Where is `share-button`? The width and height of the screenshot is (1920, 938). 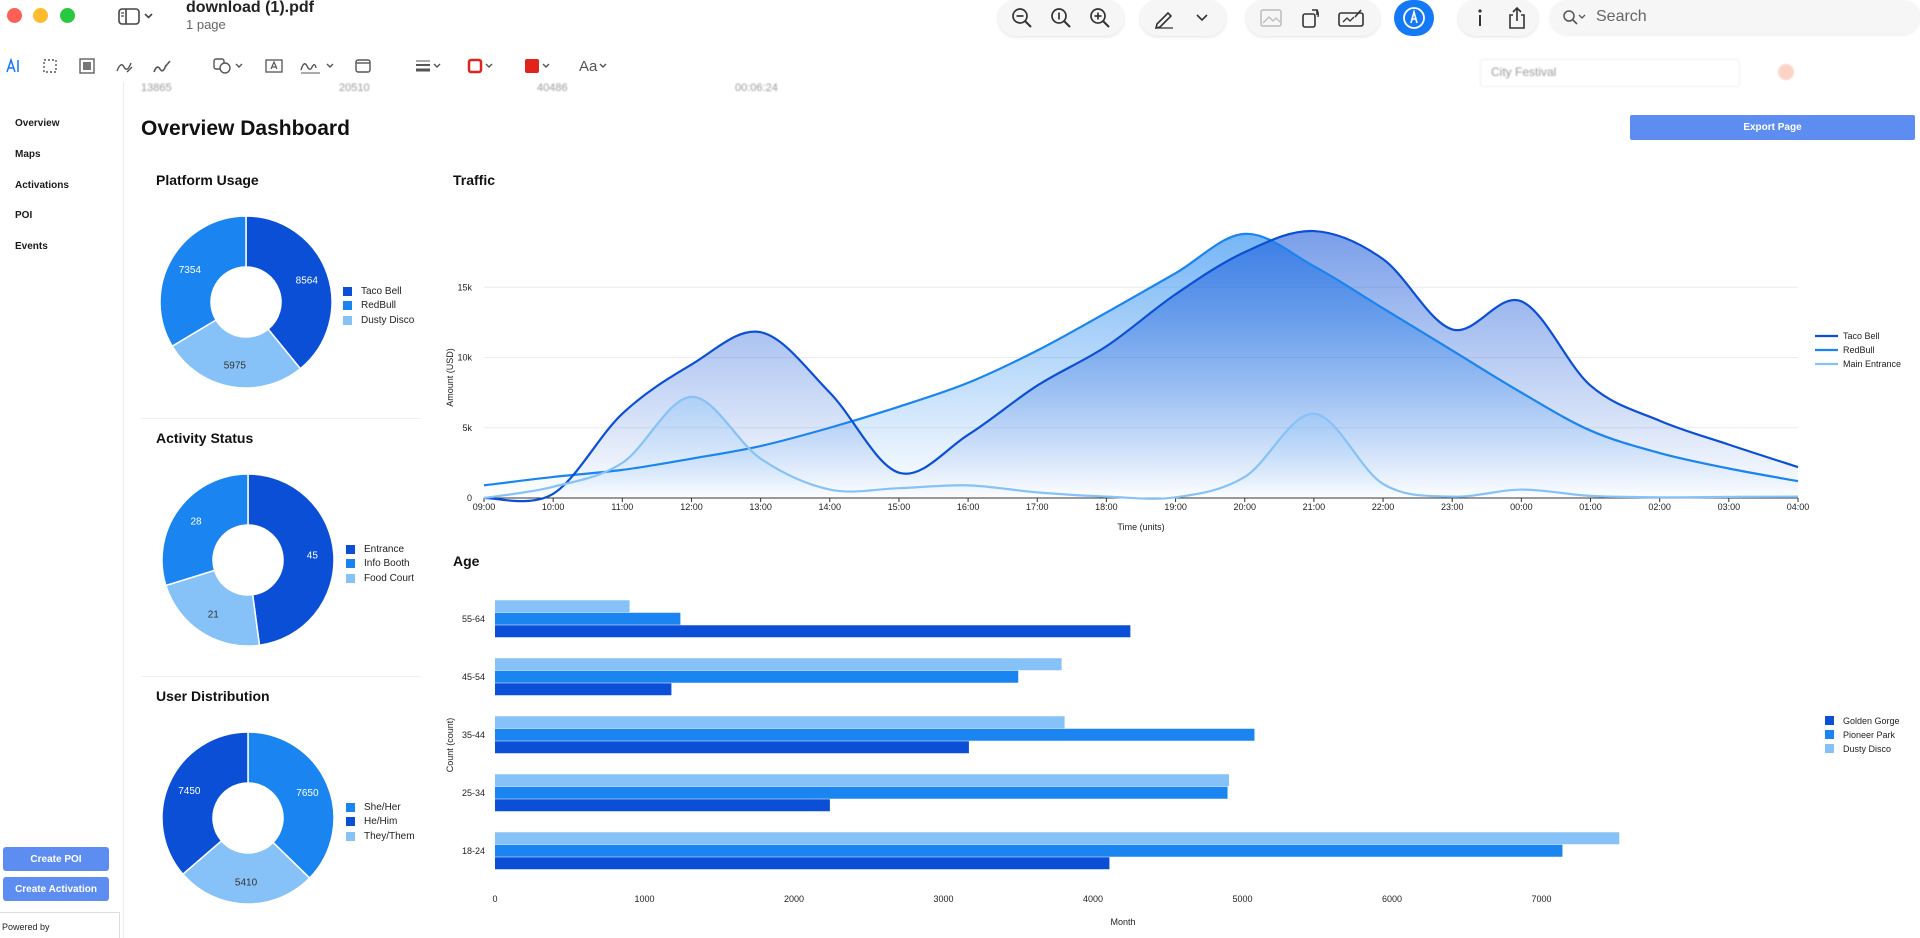
share-button is located at coordinates (1516, 18).